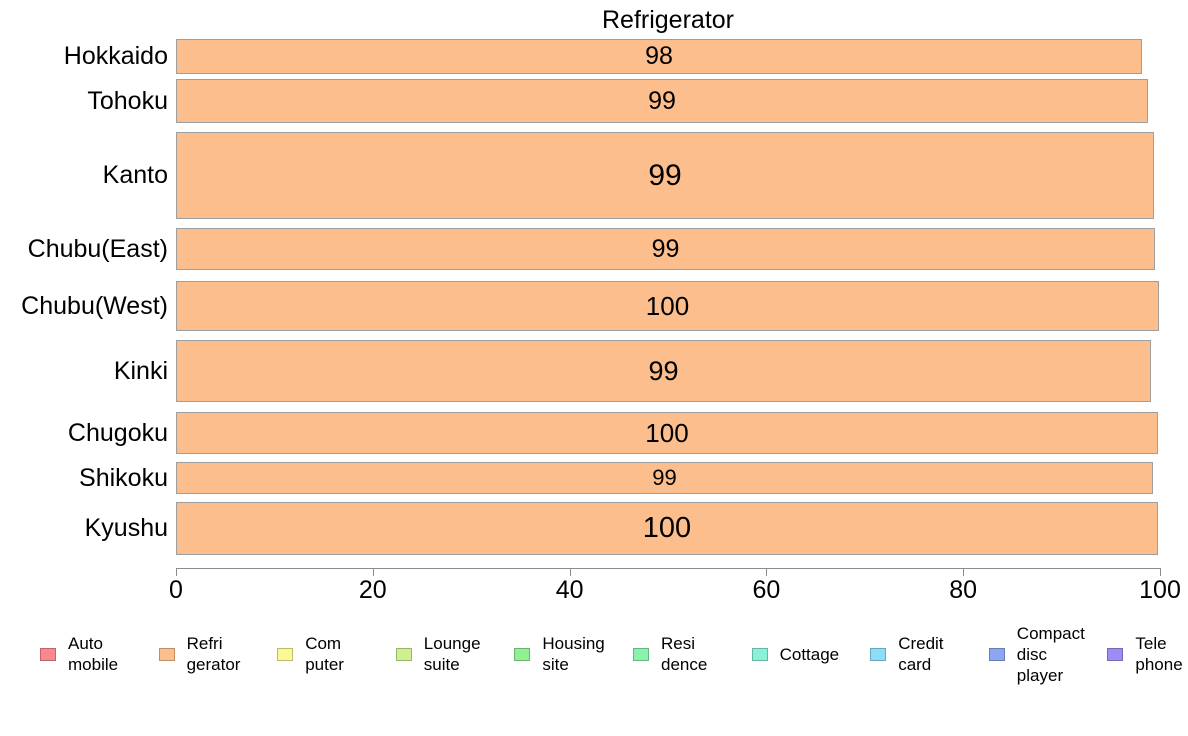 This screenshot has height=736, width=1188. What do you see at coordinates (213, 664) in the screenshot?
I see `legend-label-line: gerator` at bounding box center [213, 664].